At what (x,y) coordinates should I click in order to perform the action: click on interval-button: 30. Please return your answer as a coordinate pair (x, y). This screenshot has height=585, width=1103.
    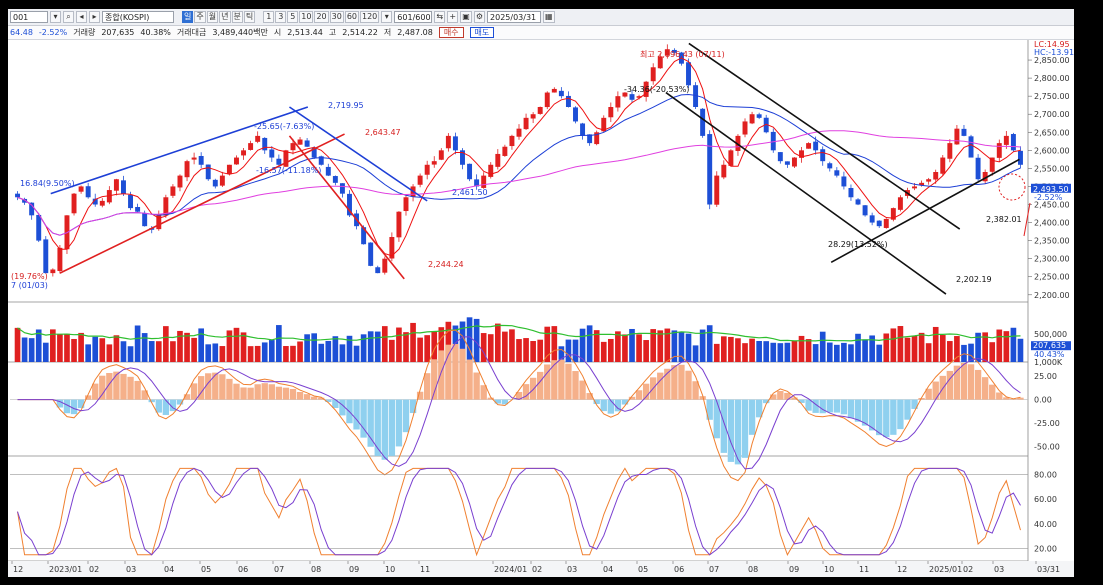
    Looking at the image, I should click on (336, 17).